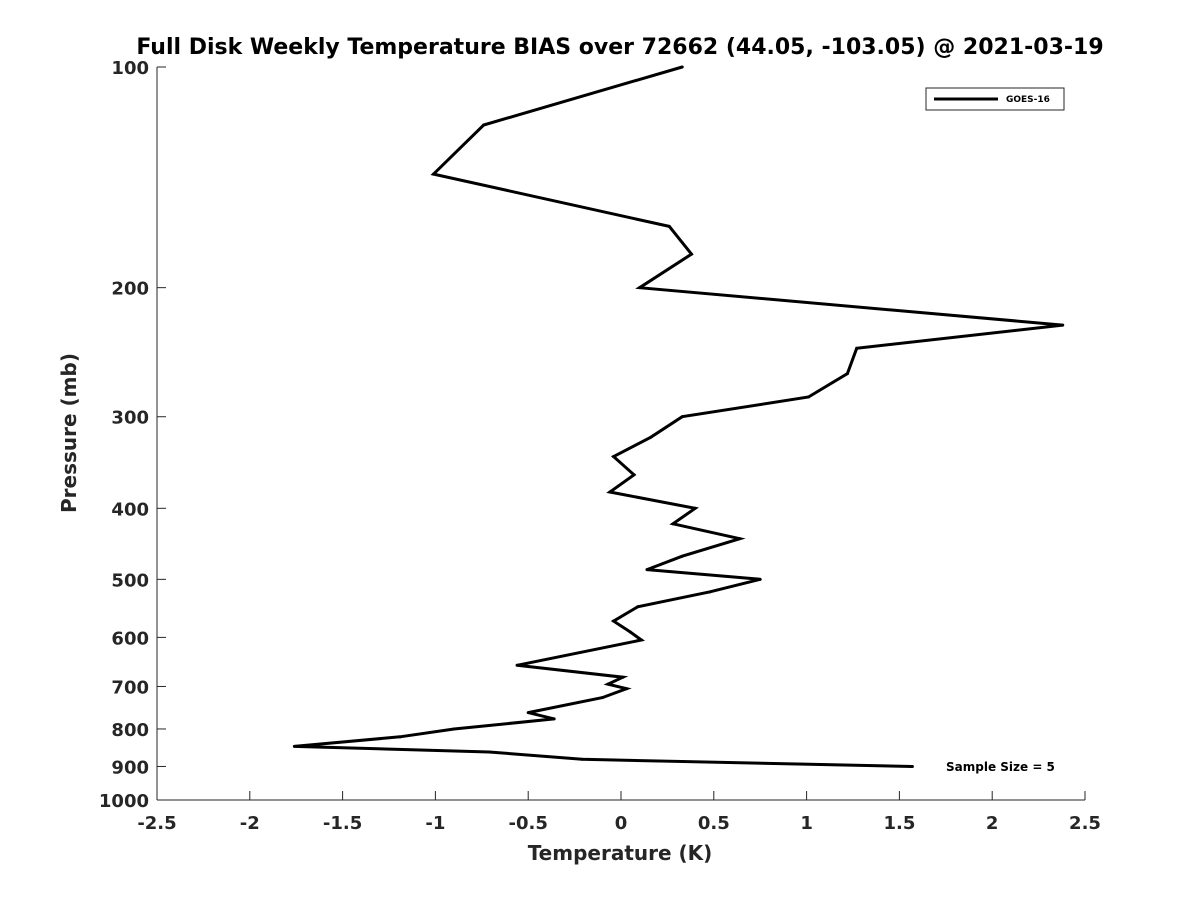  What do you see at coordinates (130, 687) in the screenshot?
I see `y-tick-label: 700` at bounding box center [130, 687].